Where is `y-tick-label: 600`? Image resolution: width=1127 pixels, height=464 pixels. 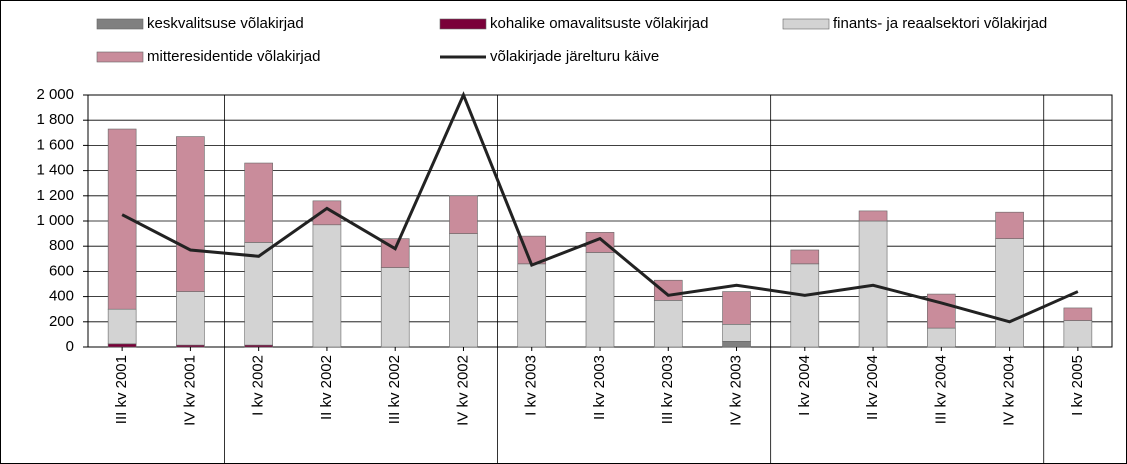 y-tick-label: 600 is located at coordinates (61, 270).